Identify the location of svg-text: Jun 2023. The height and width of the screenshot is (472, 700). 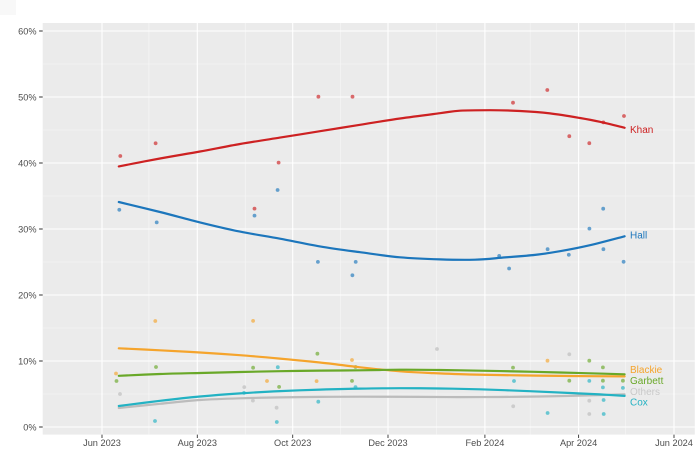
(102, 443).